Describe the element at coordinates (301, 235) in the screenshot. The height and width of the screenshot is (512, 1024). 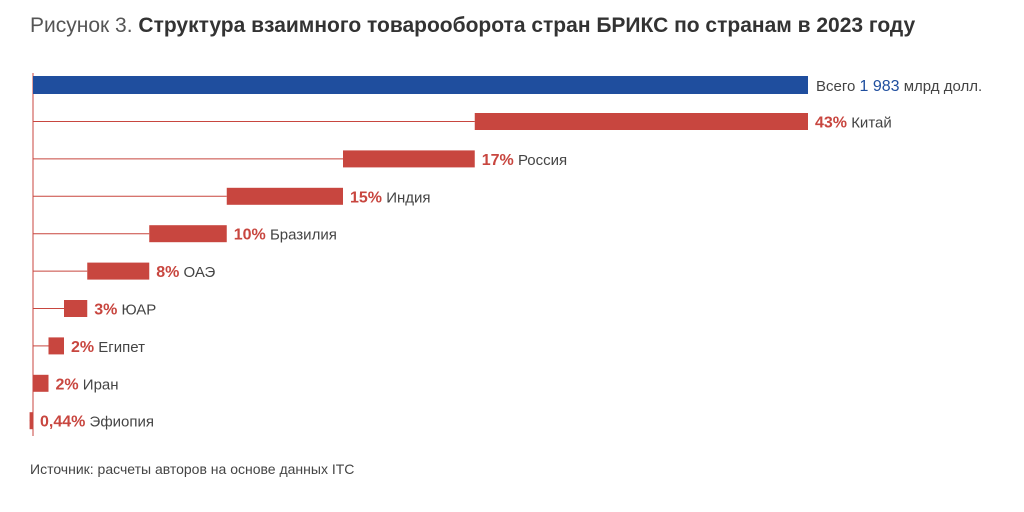
I see `category-label: Бразилия` at that location.